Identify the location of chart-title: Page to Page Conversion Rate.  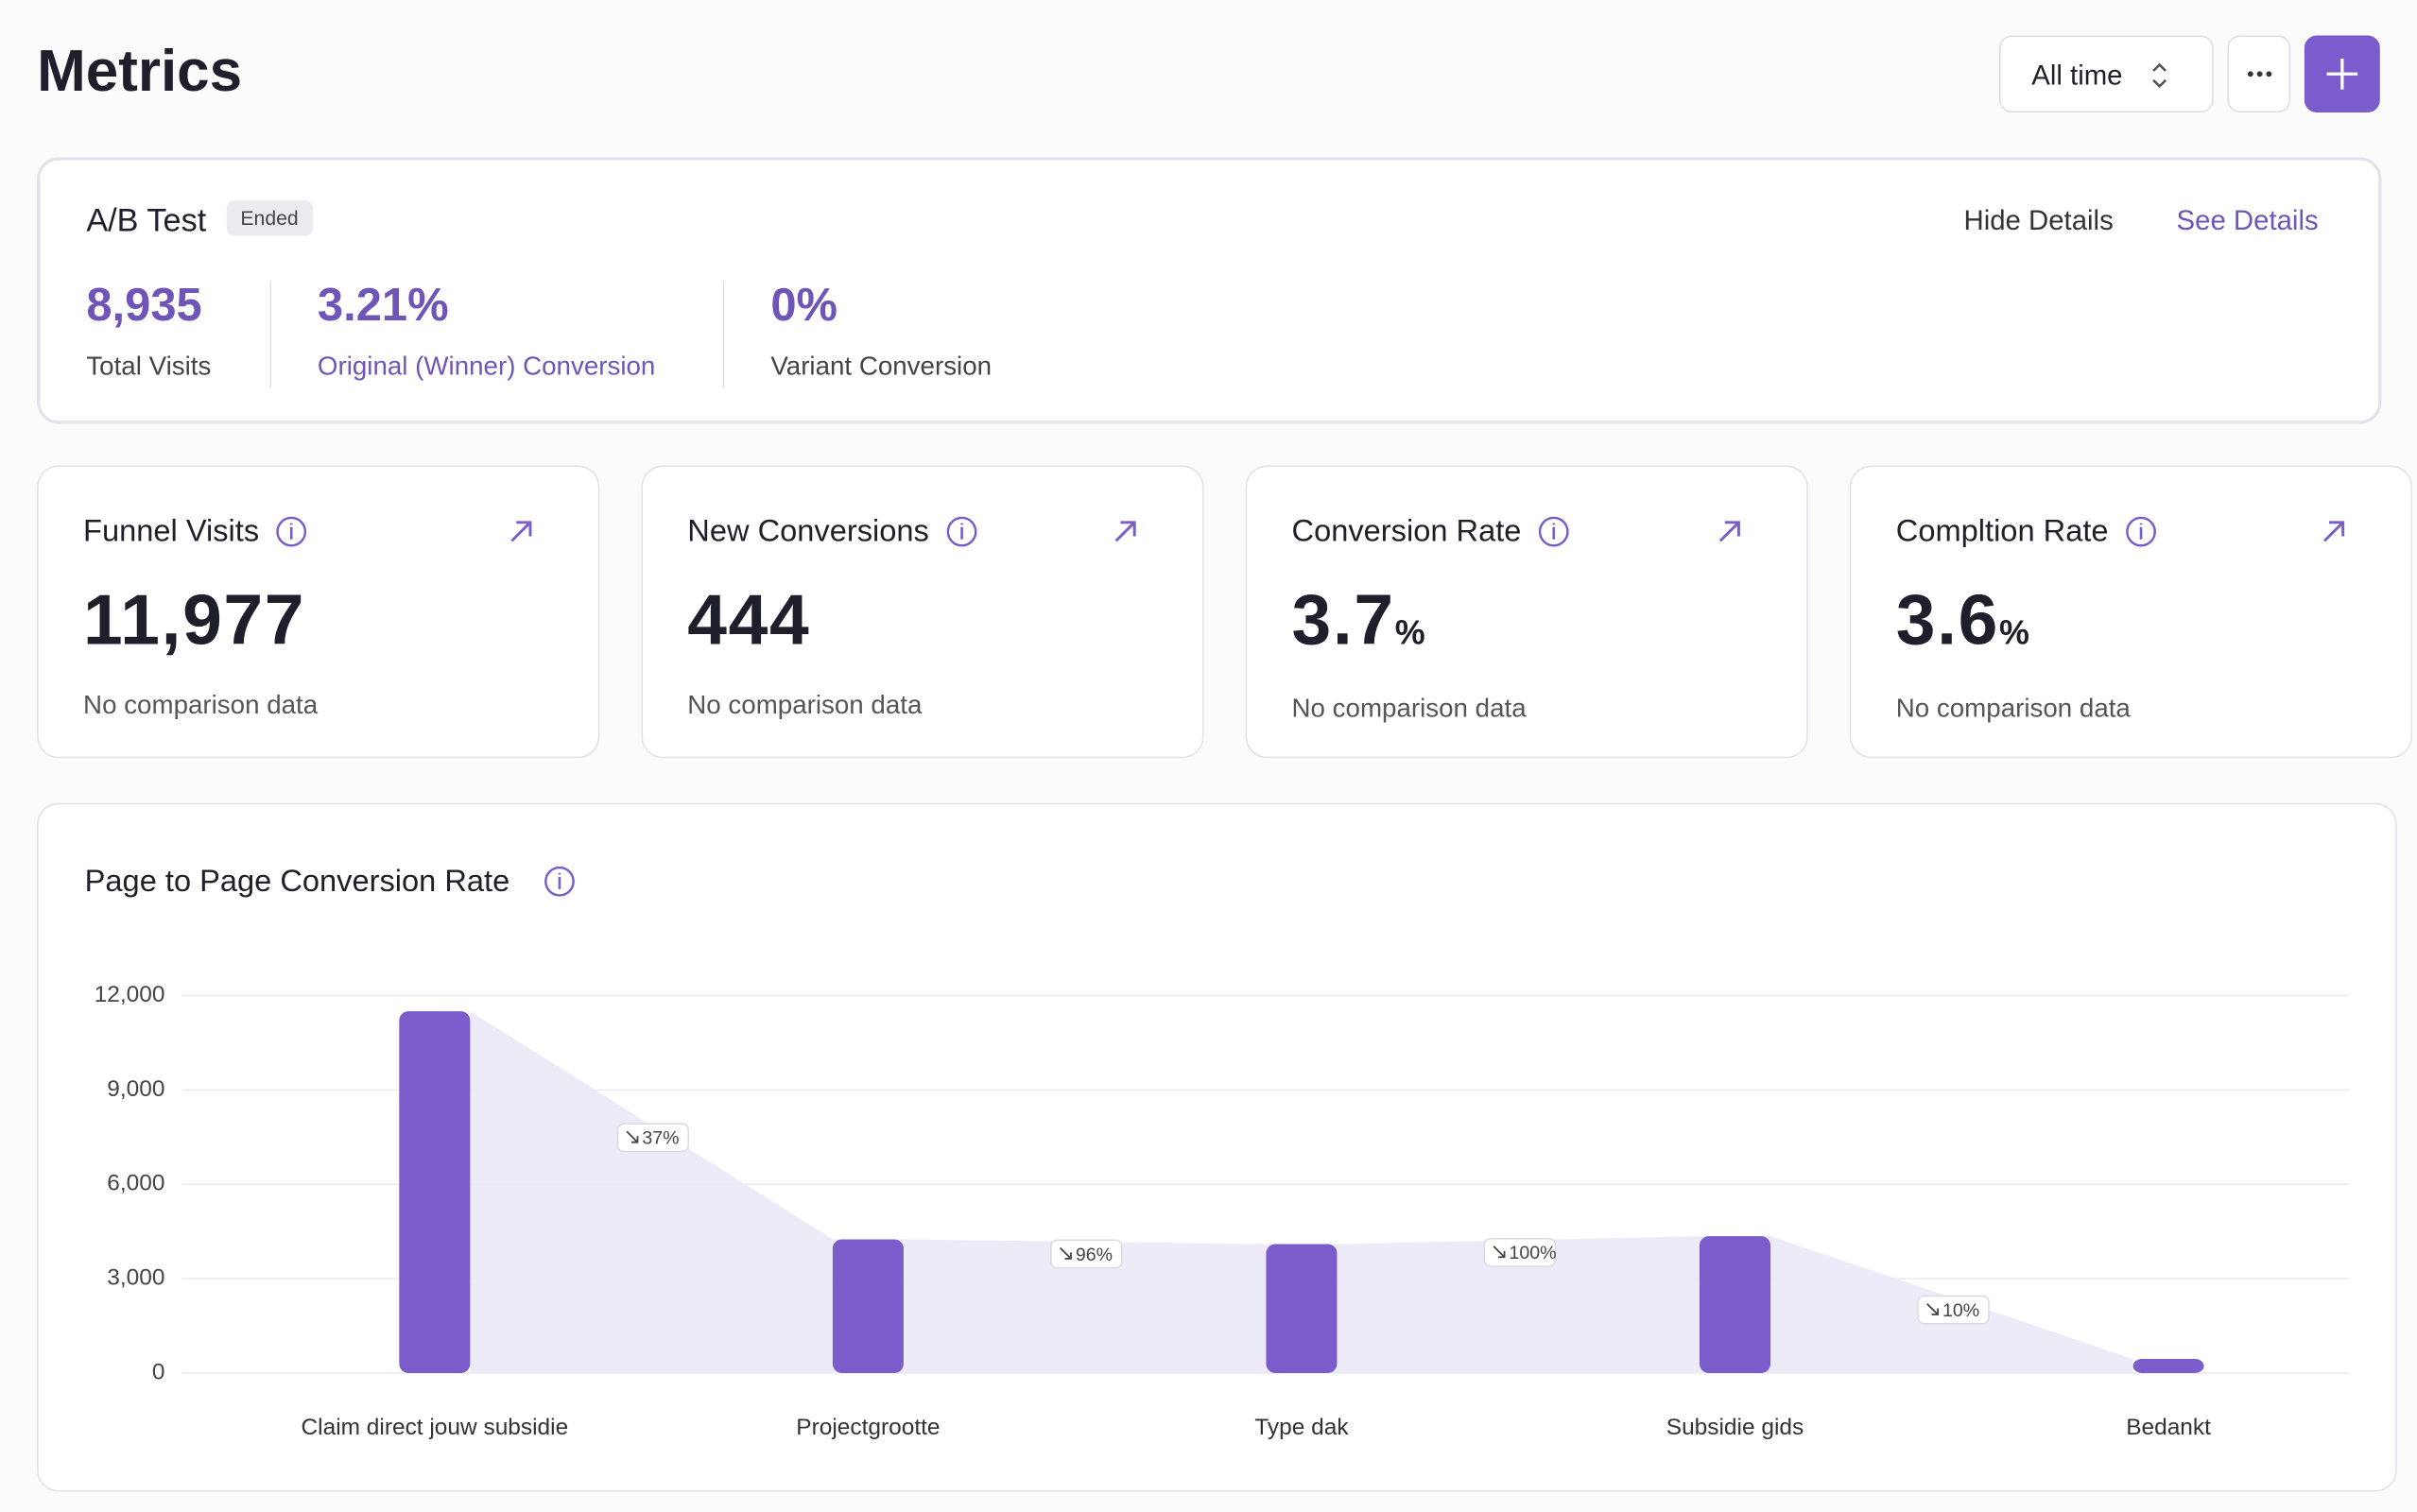
(297, 880).